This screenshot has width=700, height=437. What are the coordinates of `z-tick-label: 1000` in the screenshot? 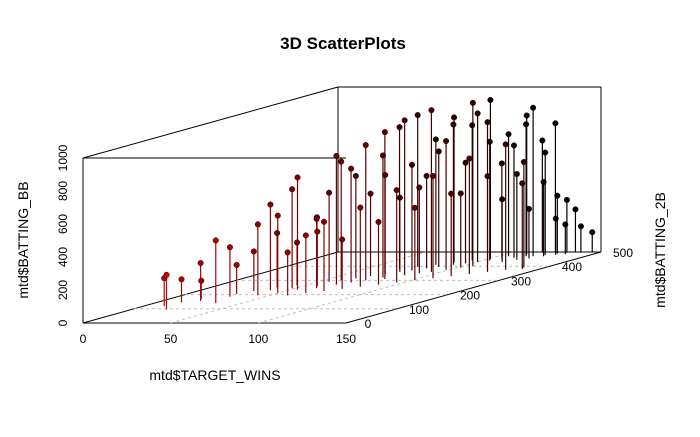 It's located at (63, 157).